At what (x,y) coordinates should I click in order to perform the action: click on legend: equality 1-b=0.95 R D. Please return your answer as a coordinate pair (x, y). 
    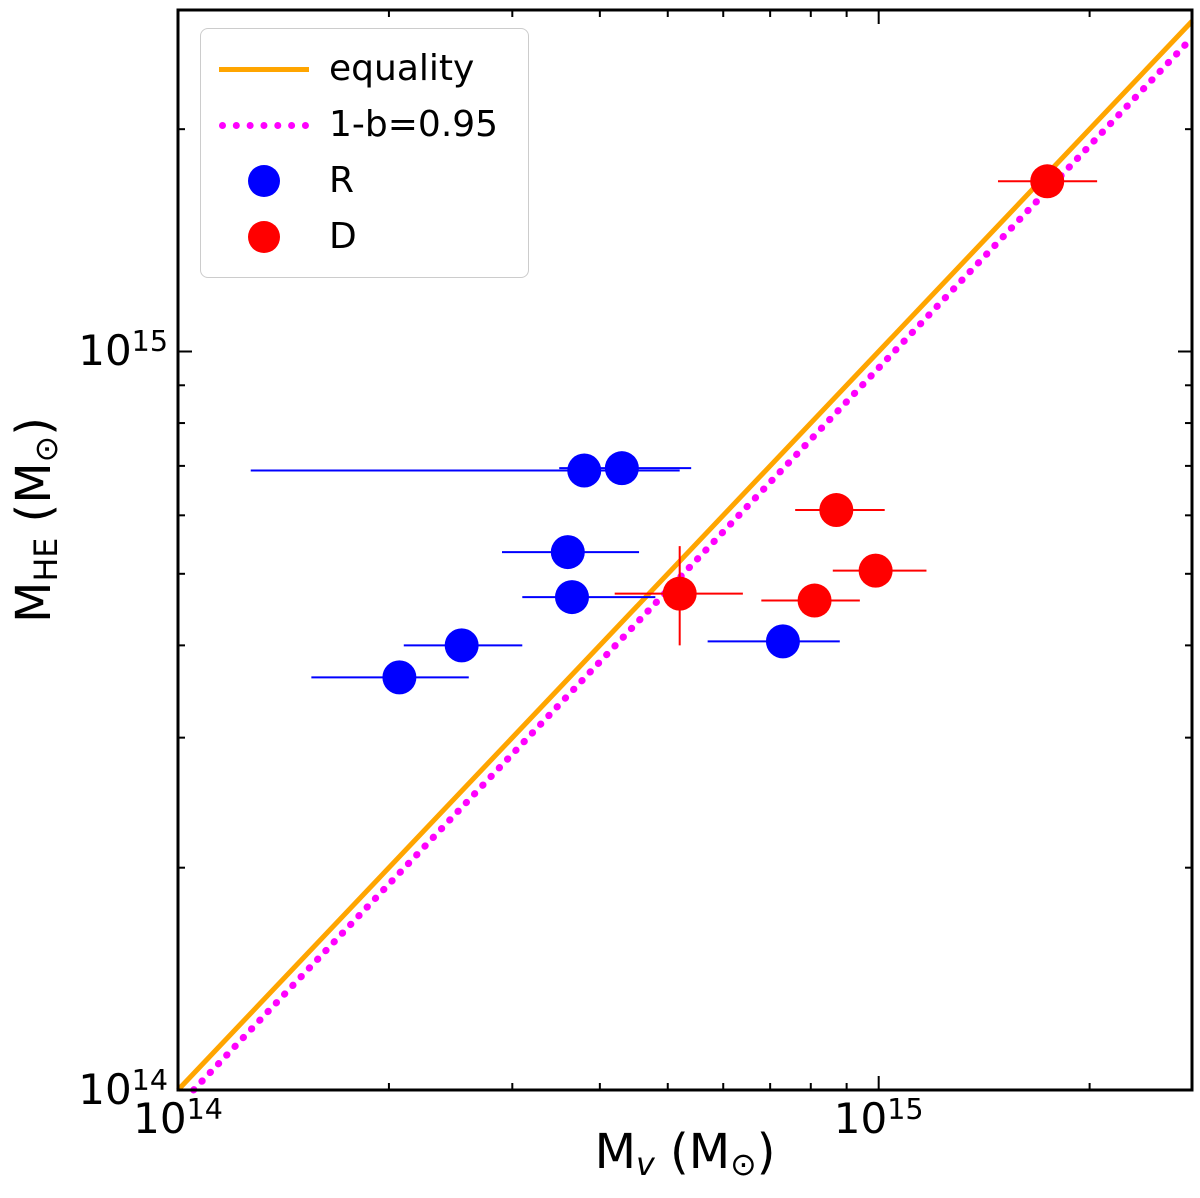
    Looking at the image, I should click on (365, 153).